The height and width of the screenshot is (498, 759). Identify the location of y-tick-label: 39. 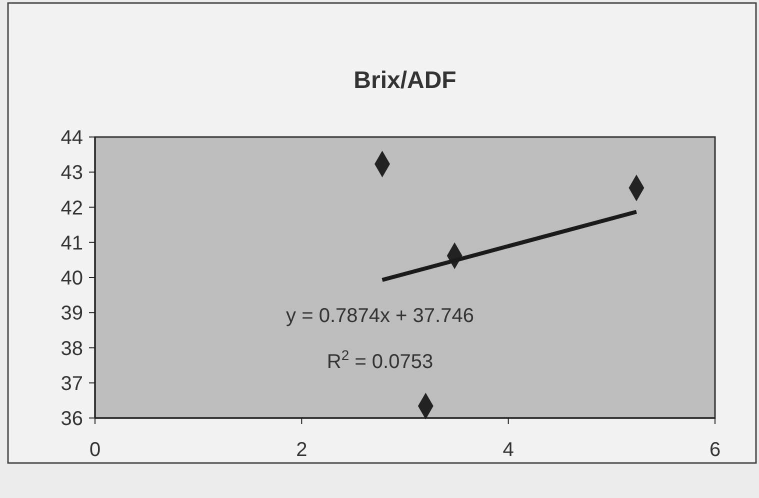
(71, 313).